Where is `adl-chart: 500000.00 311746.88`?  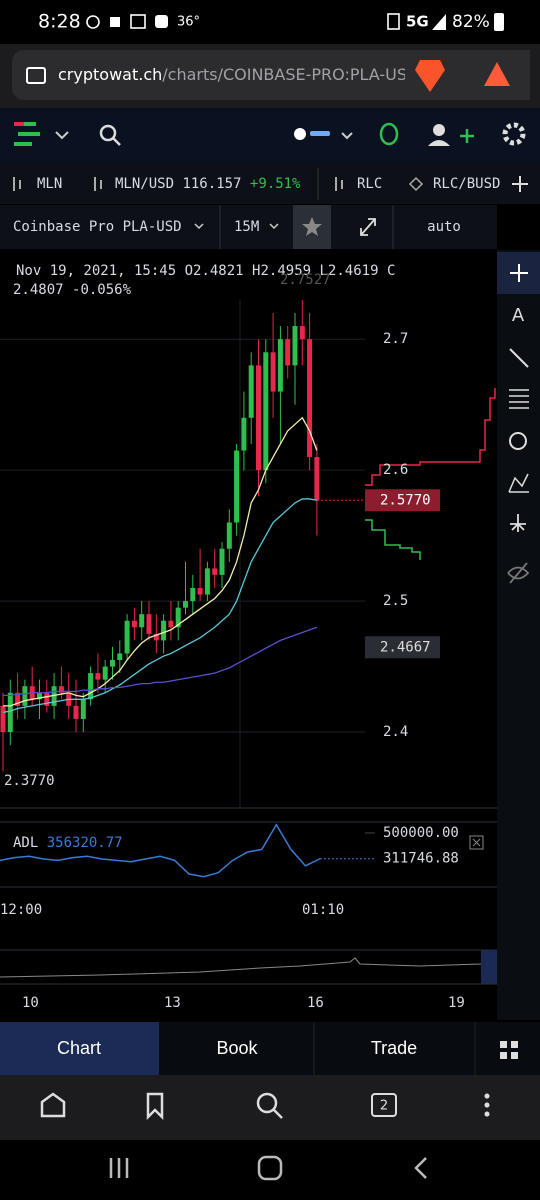
adl-chart: 500000.00 311746.88 is located at coordinates (229, 850).